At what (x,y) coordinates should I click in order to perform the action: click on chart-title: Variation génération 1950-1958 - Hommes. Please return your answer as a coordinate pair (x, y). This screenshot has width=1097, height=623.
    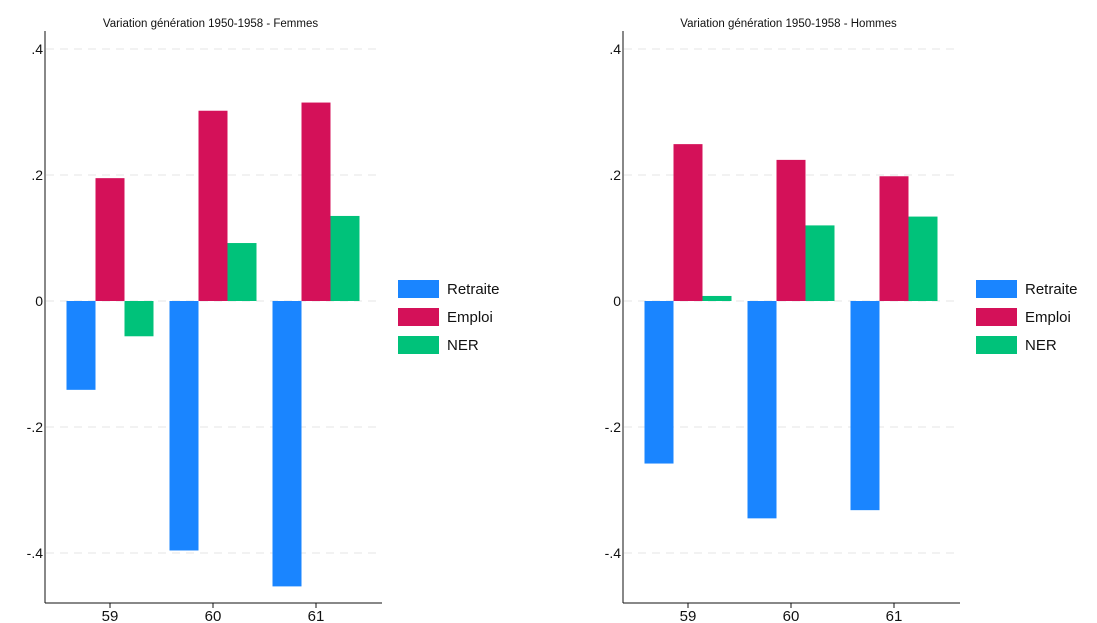
    Looking at the image, I should click on (788, 24).